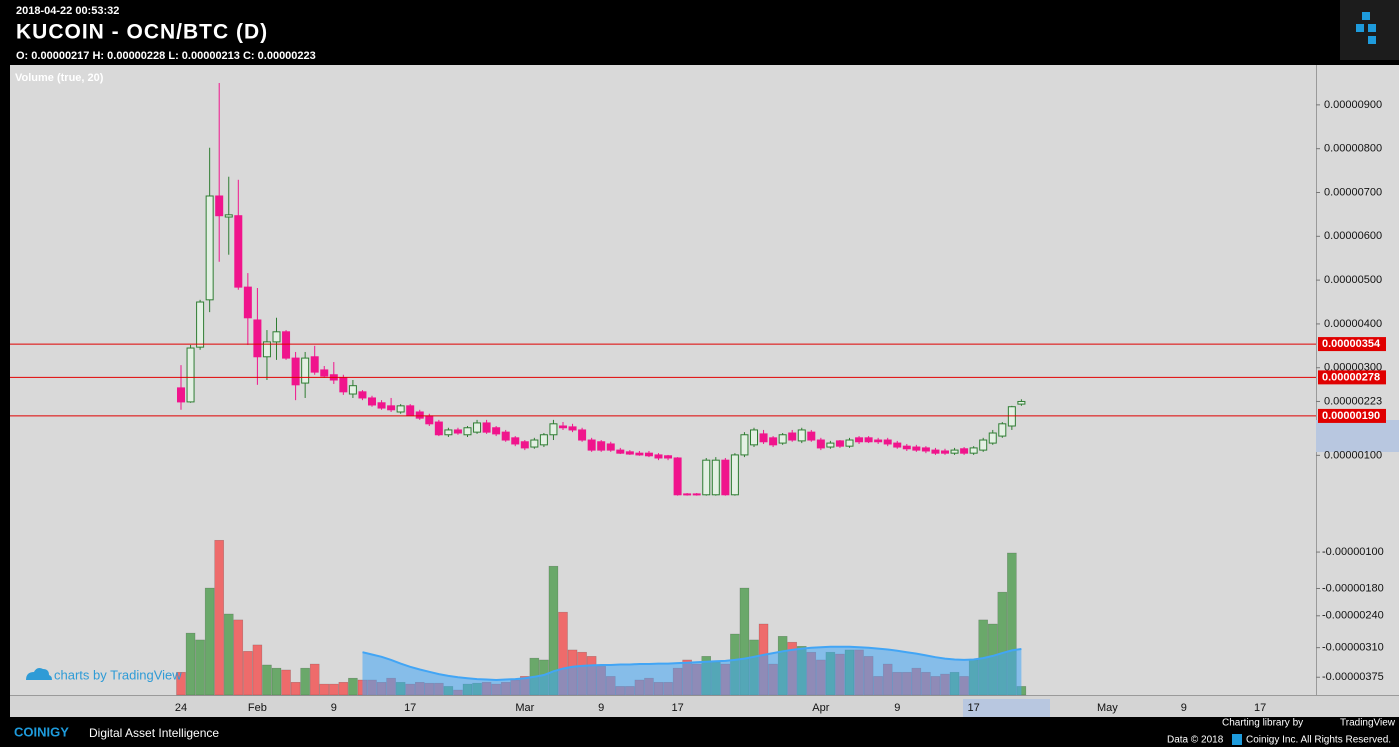  I want to click on level-label: 0.00000278, so click(1351, 377).